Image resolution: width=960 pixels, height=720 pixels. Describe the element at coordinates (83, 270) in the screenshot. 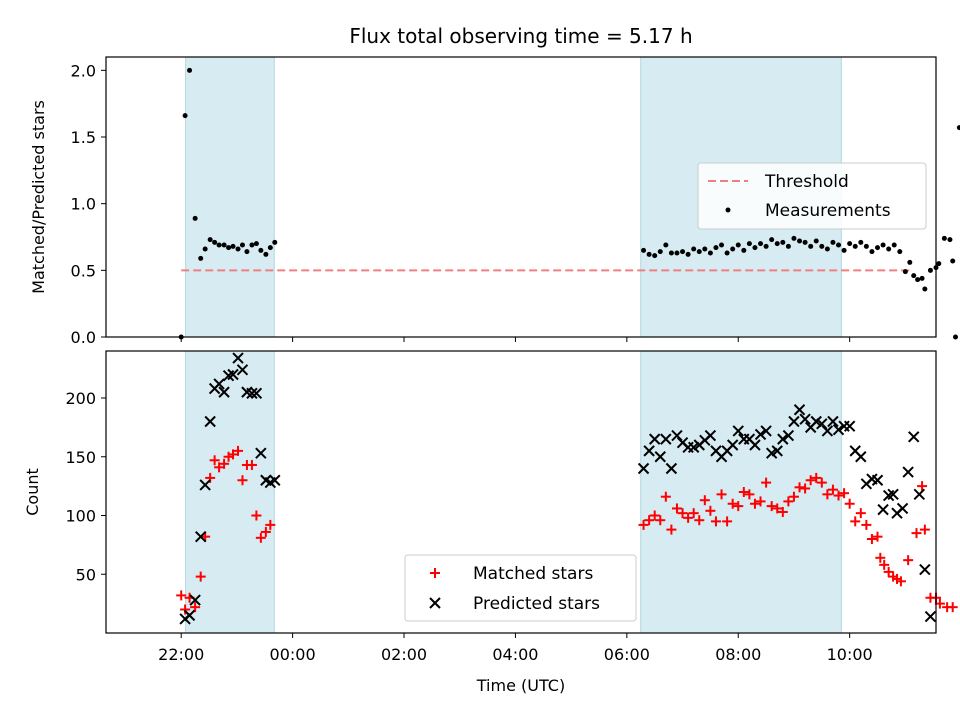

I see `top-y-tick-label-1: 0.5` at that location.